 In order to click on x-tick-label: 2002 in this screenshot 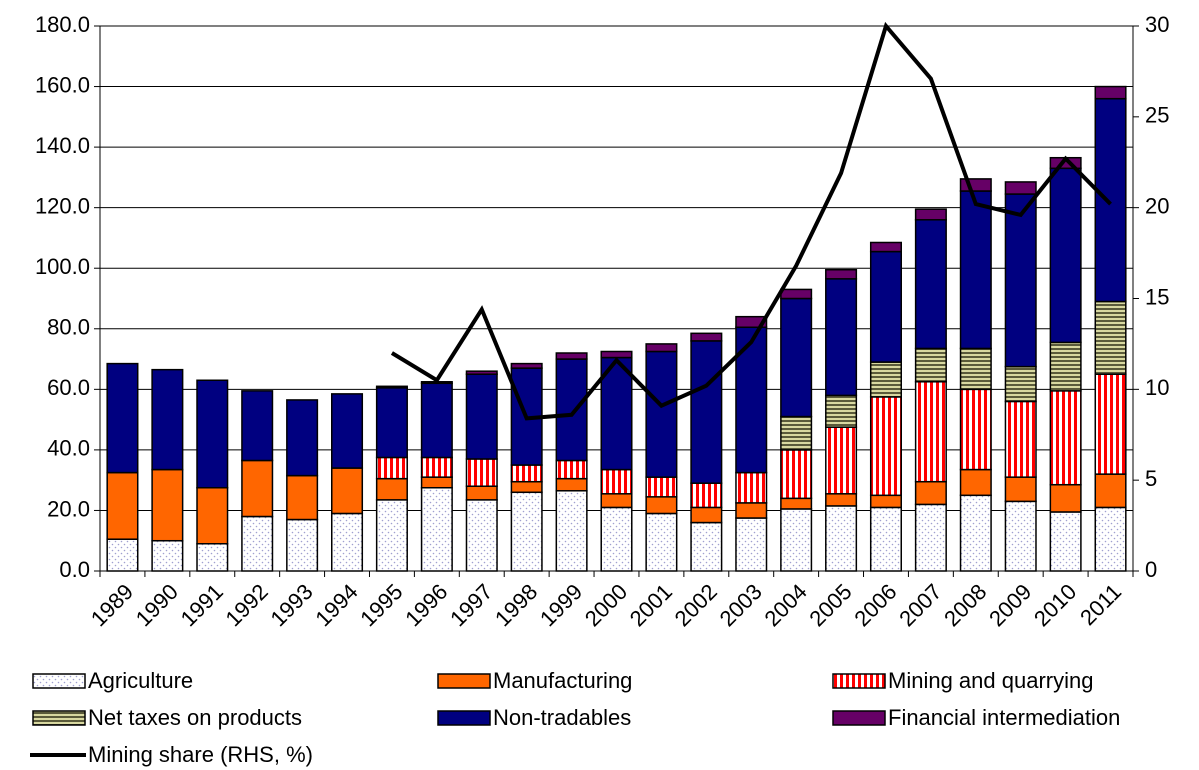, I will do `click(696, 605)`.